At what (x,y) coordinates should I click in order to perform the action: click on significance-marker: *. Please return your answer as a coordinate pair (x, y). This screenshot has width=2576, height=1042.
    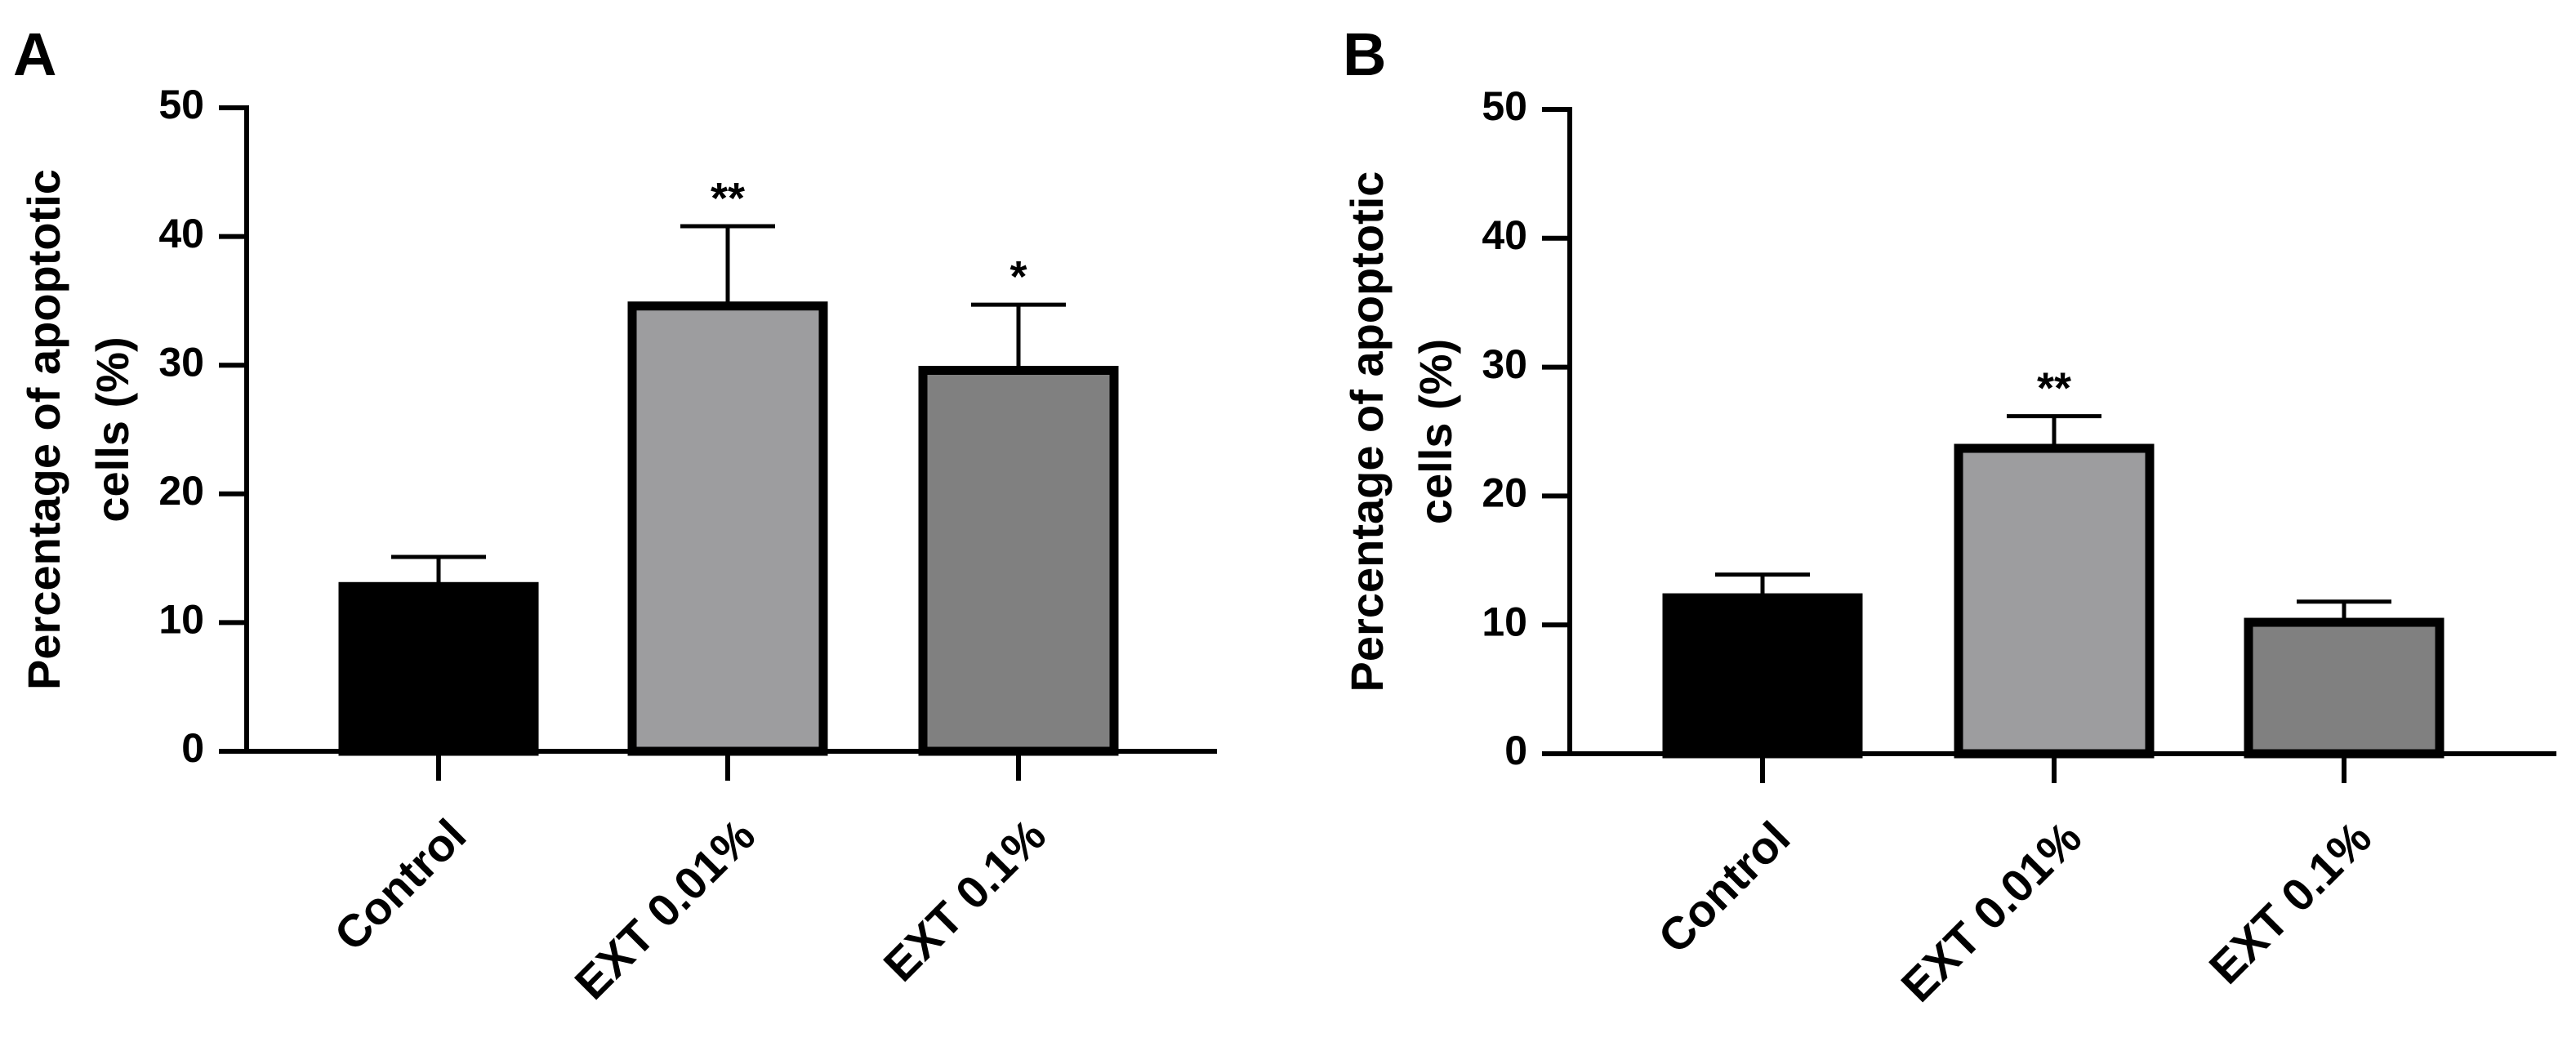
    Looking at the image, I should click on (1018, 276).